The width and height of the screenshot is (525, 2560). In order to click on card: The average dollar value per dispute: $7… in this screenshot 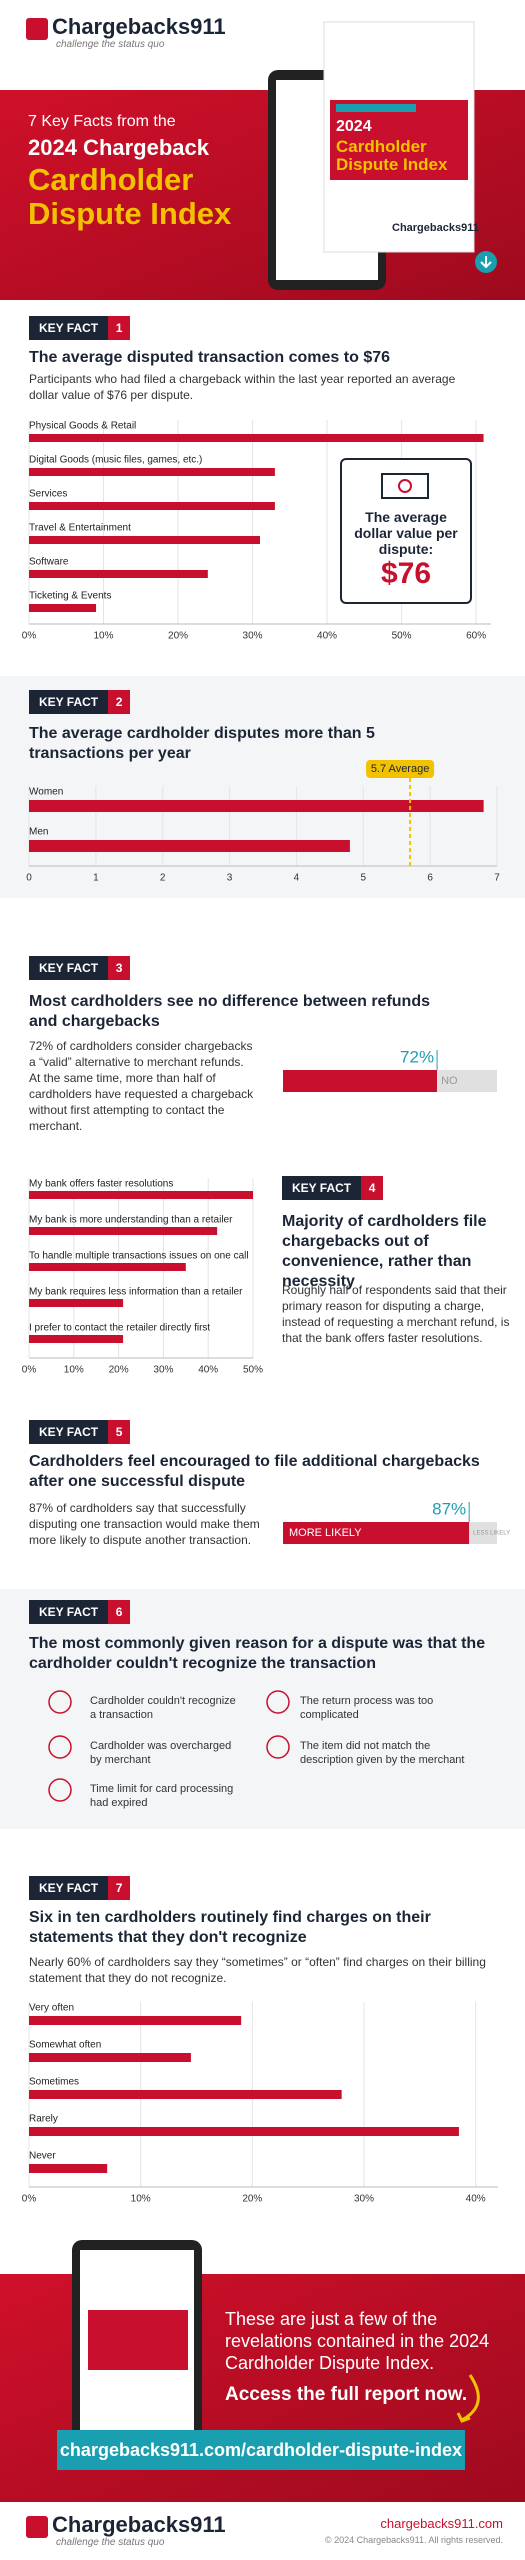, I will do `click(406, 531)`.